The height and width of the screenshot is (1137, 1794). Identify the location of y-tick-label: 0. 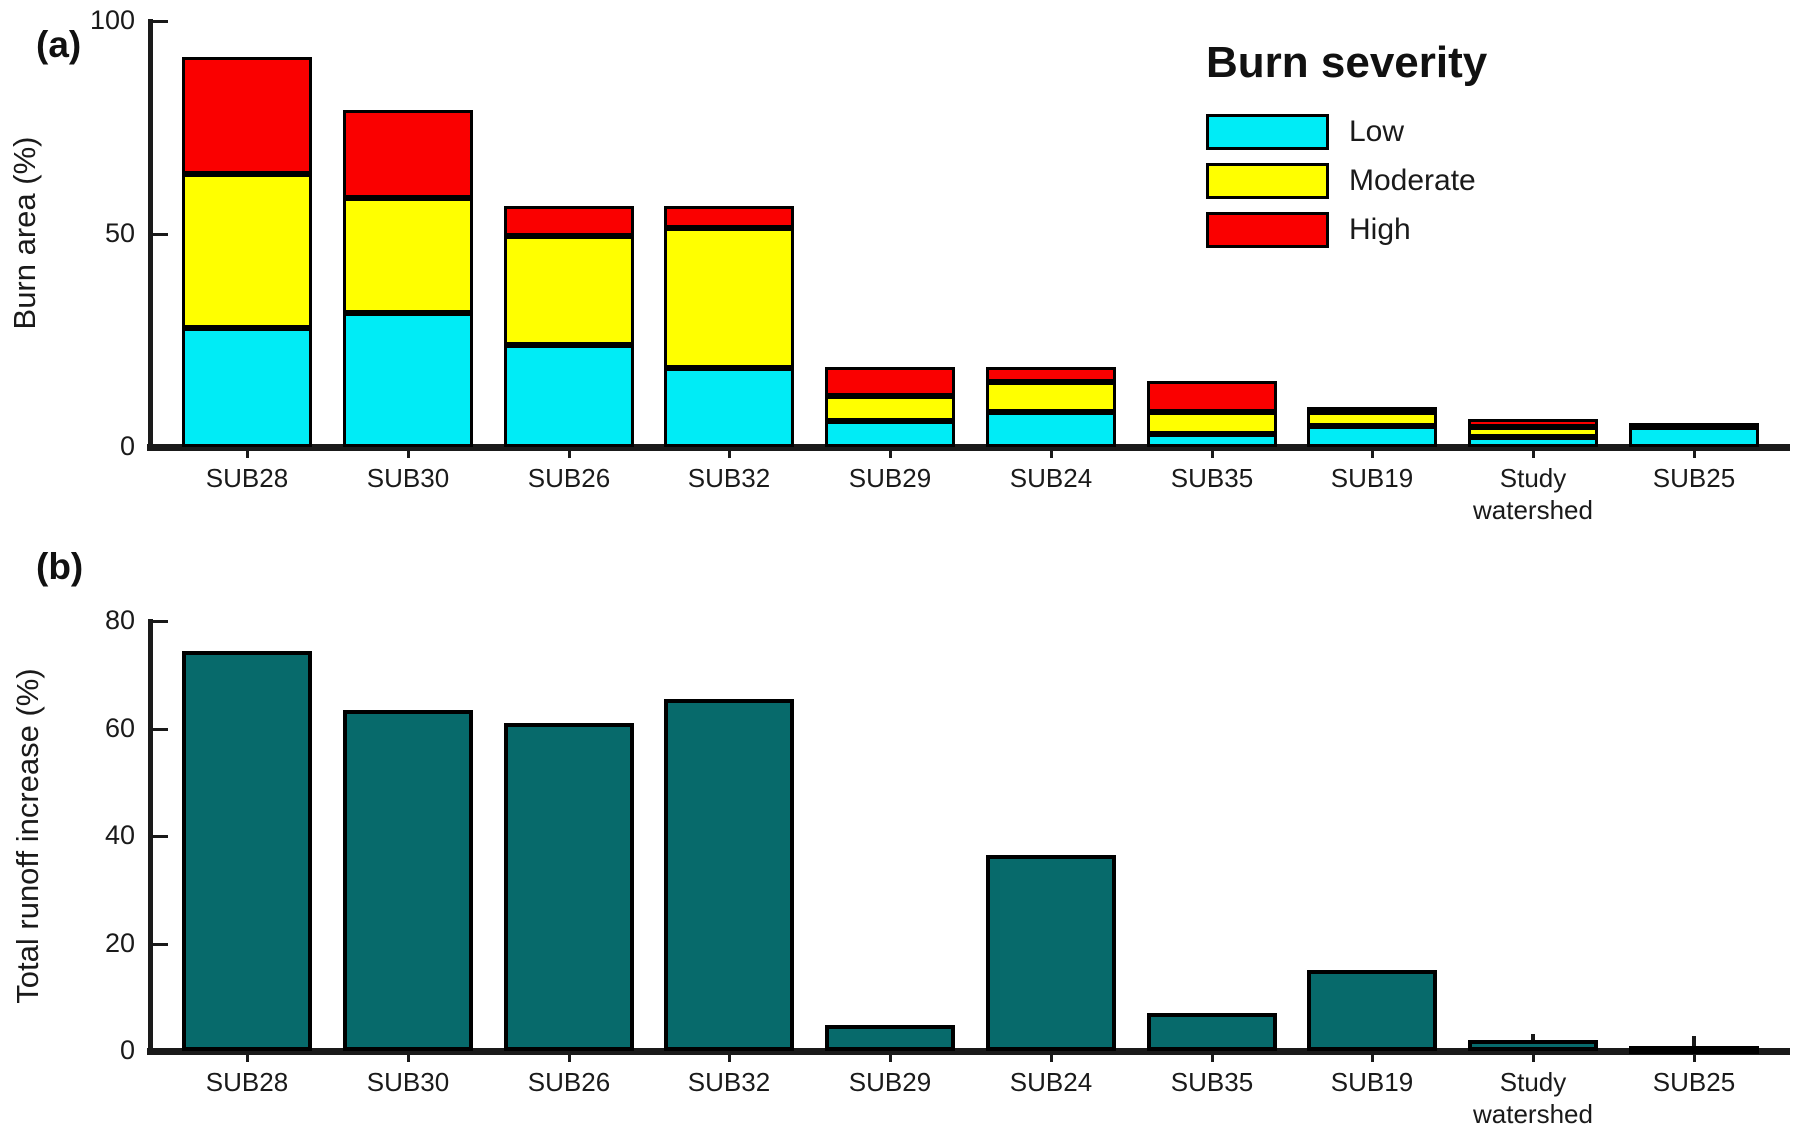
(127, 446).